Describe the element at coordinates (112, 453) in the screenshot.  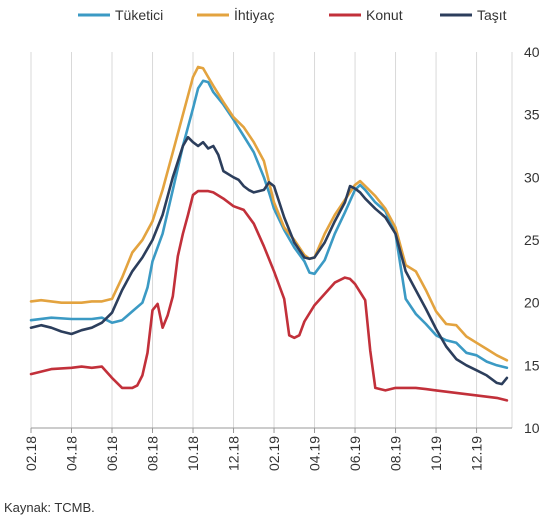
I see `x-tick-label: 06.18` at that location.